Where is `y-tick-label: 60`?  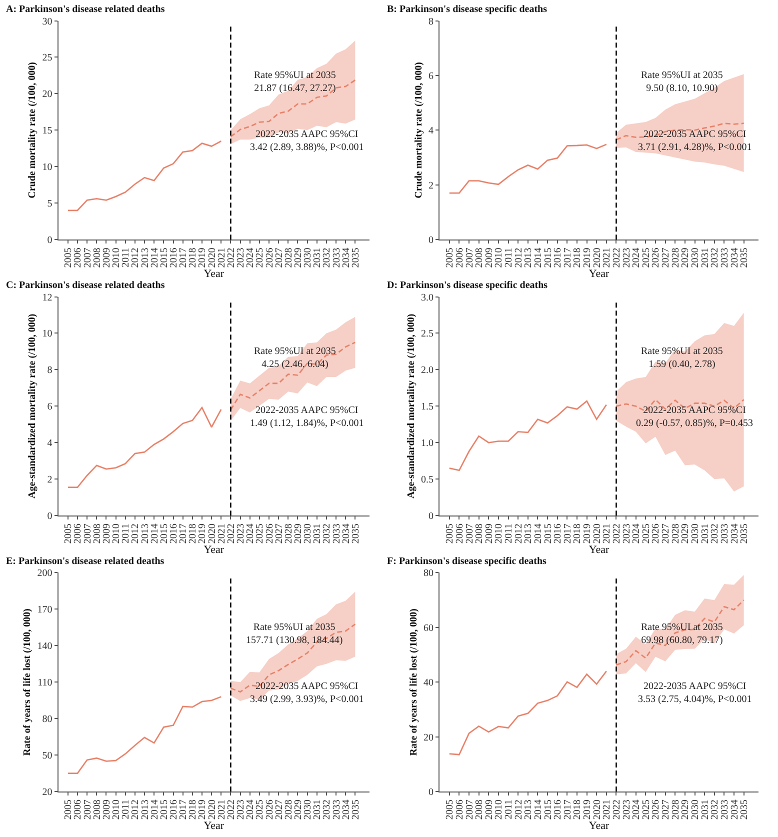 y-tick-label: 60 is located at coordinates (428, 628).